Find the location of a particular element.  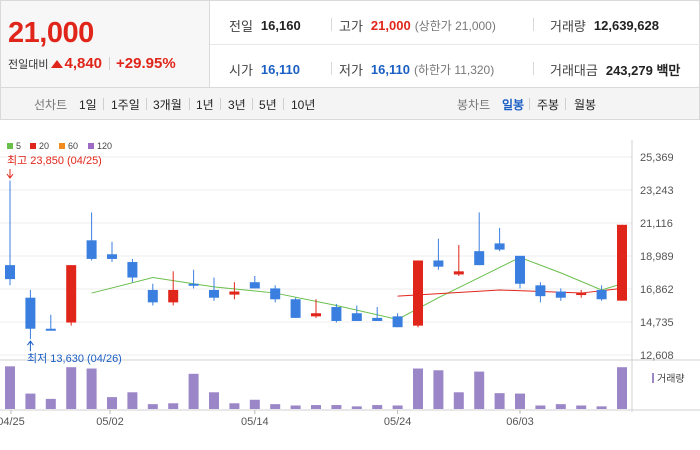

volume-legend-swatch is located at coordinates (653, 378).